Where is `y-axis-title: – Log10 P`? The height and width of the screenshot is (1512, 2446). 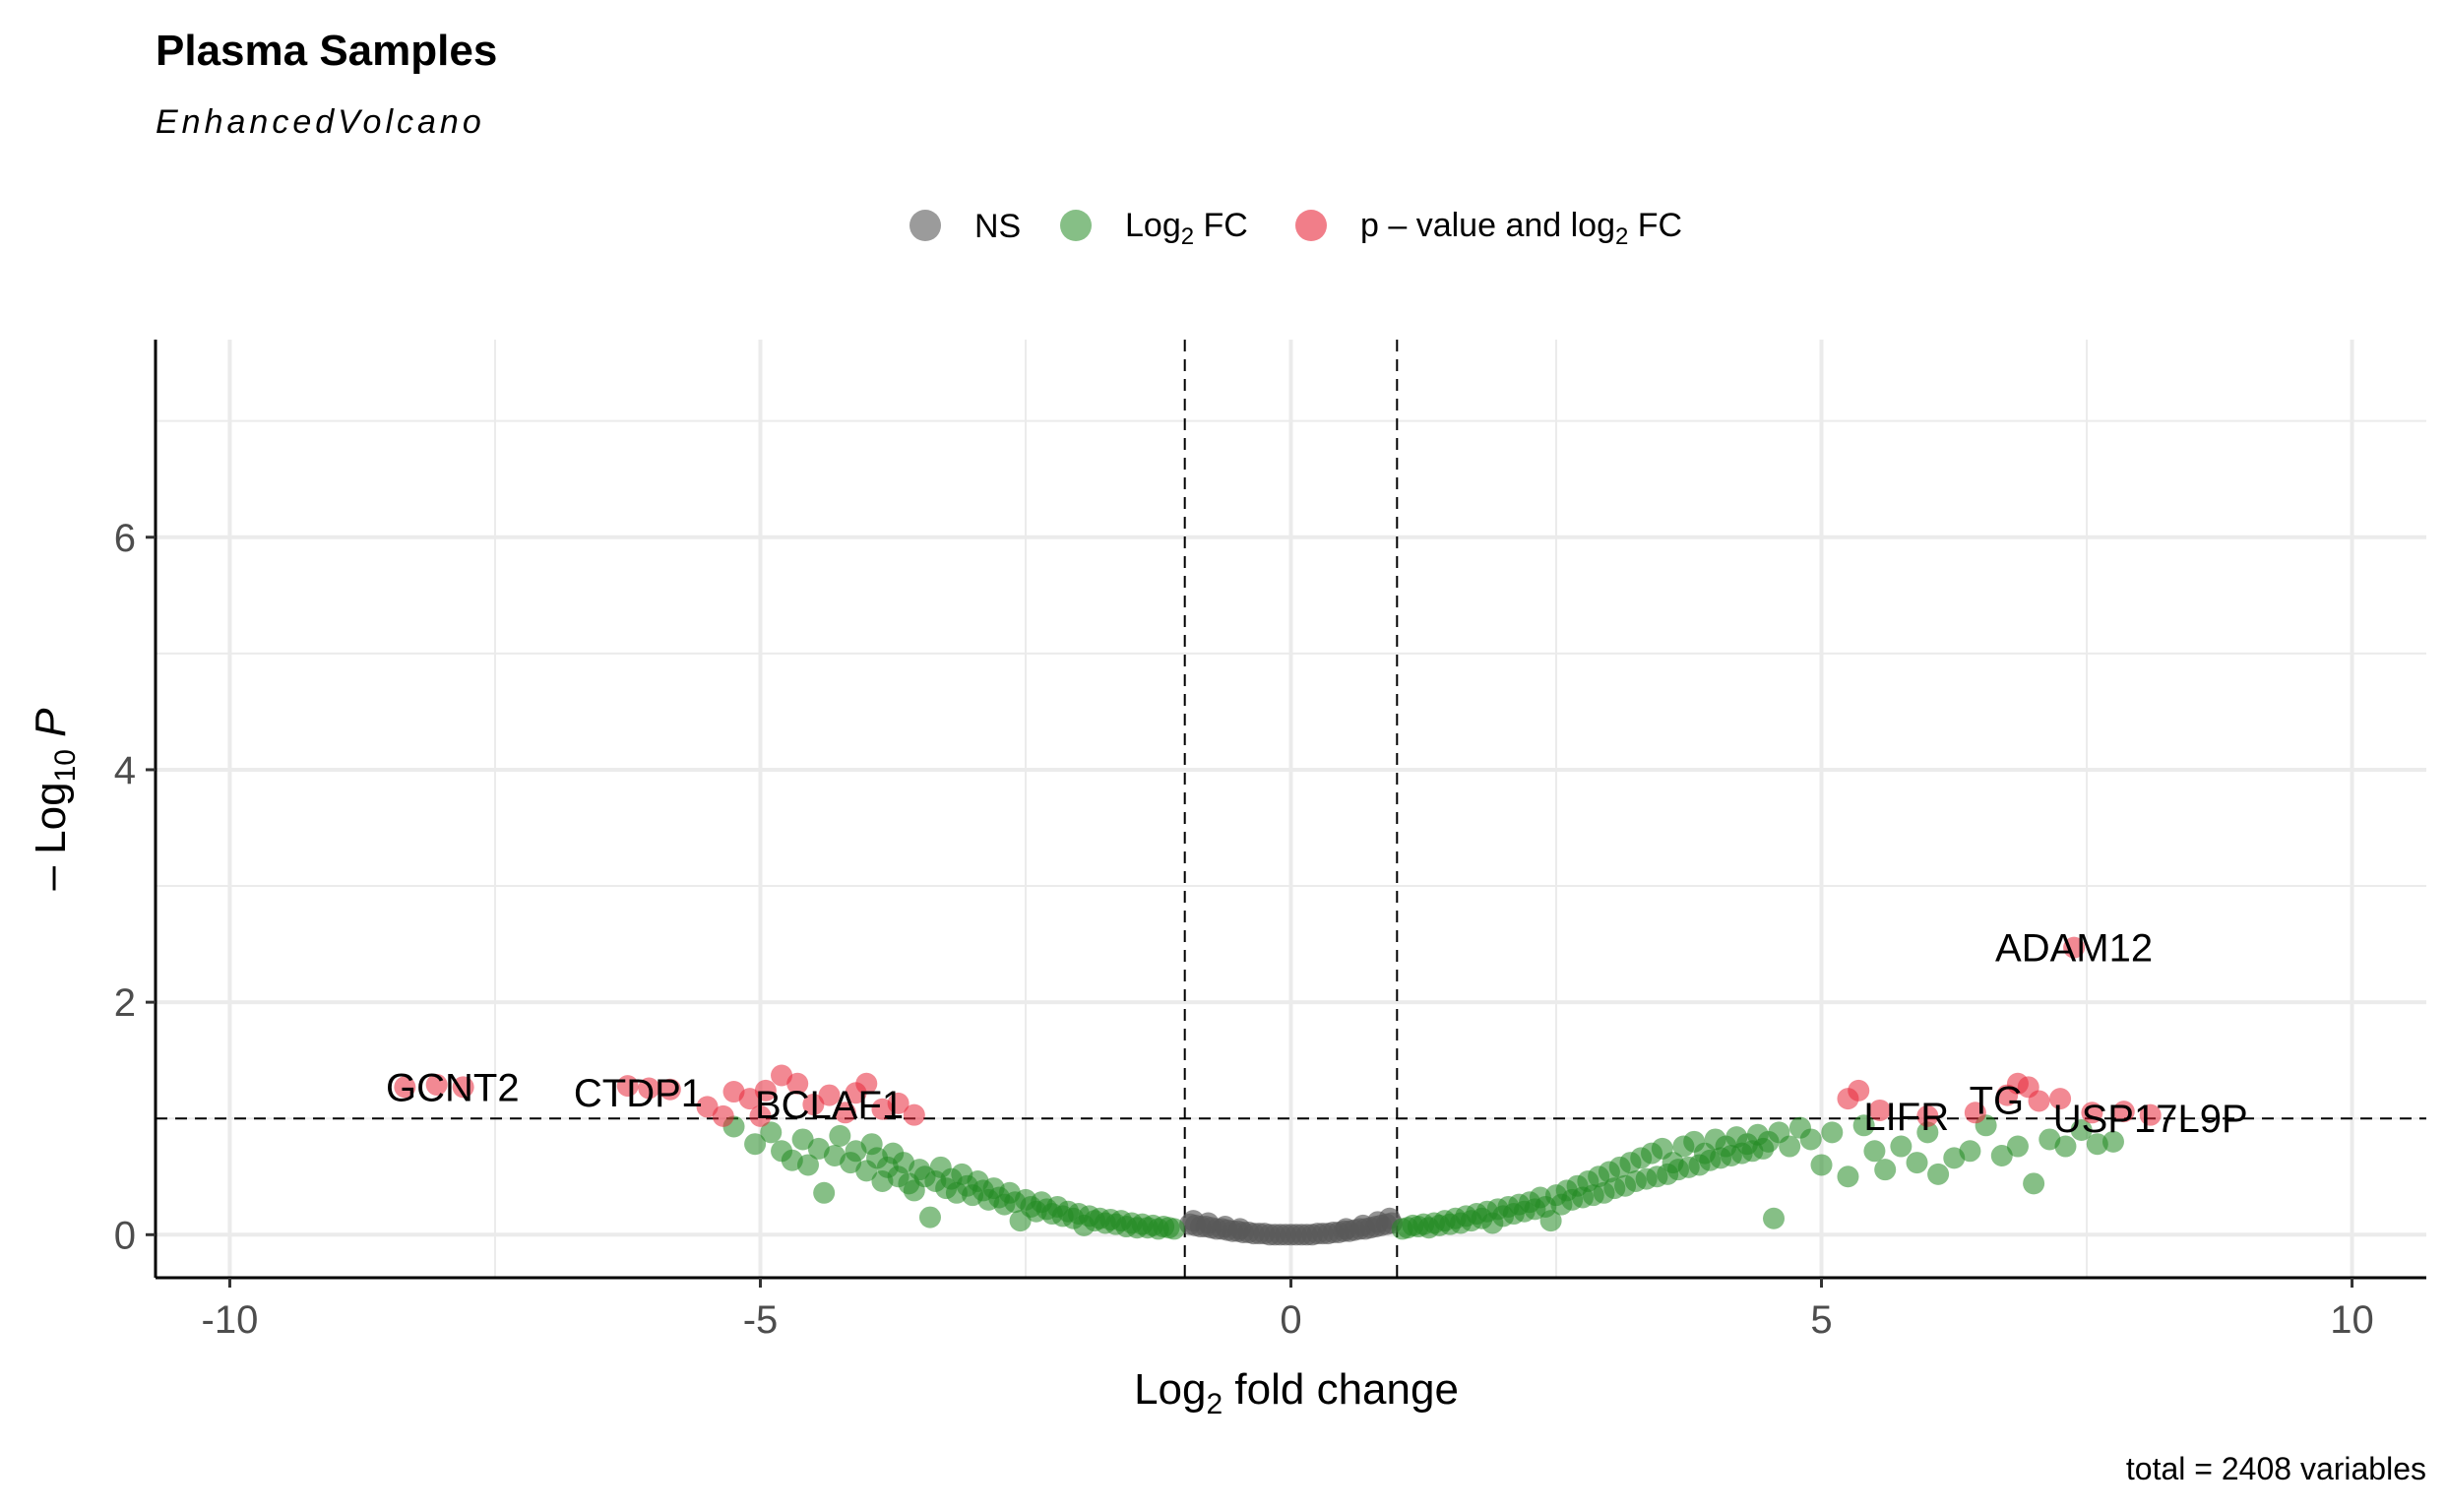 y-axis-title: – Log10 P is located at coordinates (55, 799).